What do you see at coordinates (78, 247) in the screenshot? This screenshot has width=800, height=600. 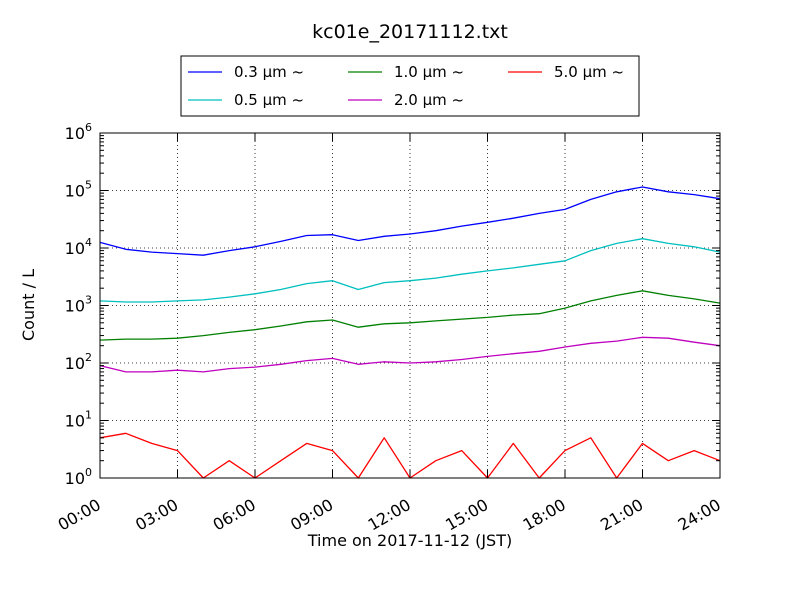 I see `y-tick-label: 10⁴` at bounding box center [78, 247].